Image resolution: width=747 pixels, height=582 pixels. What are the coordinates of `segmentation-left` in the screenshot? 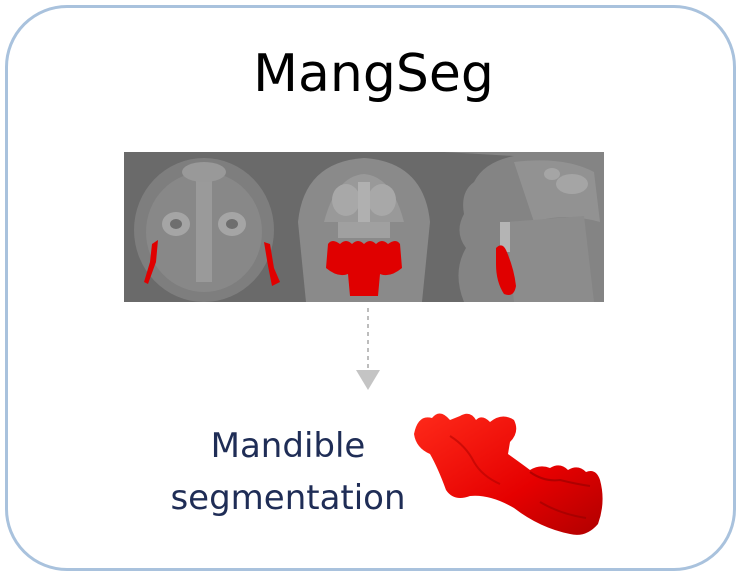 It's located at (151, 262).